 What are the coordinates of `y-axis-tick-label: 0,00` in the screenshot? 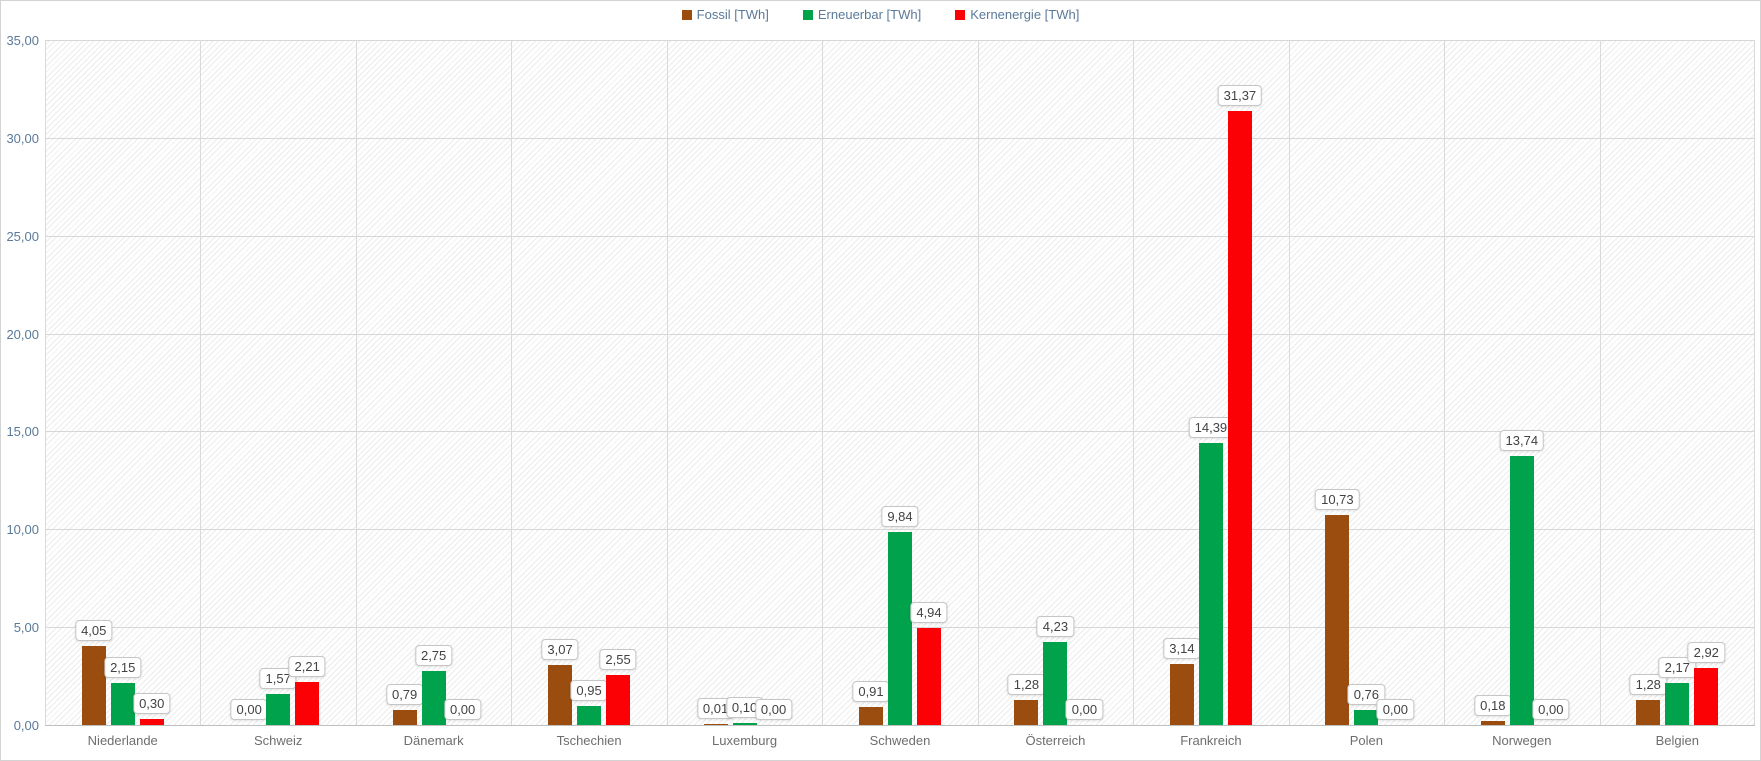 It's located at (26, 725).